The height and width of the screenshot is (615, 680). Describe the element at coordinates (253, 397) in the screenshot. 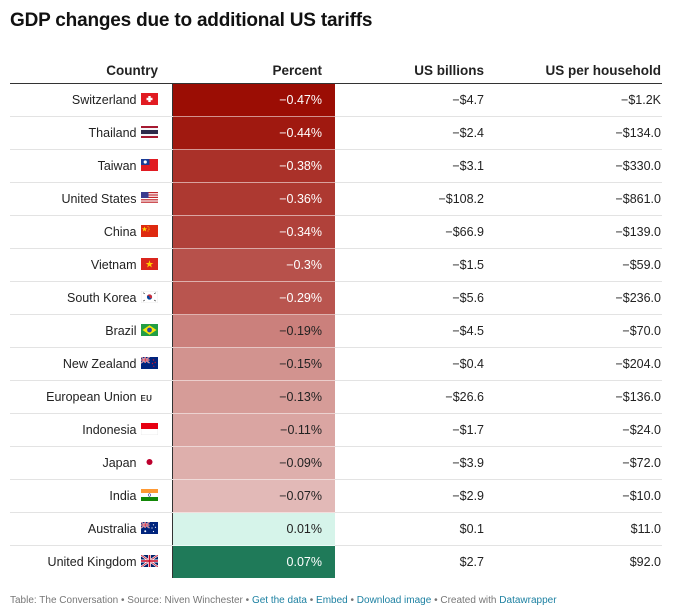

I see `percent-cell: −0.13%` at that location.